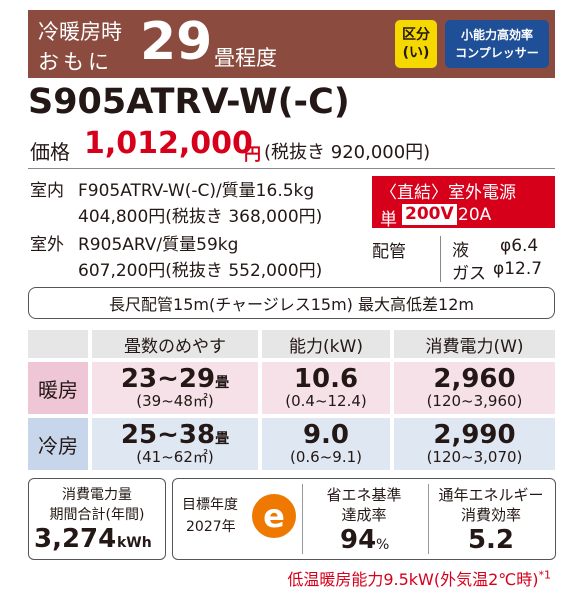 This screenshot has width=581, height=600. I want to click on row-label-cell: 冷房, so click(58, 444).